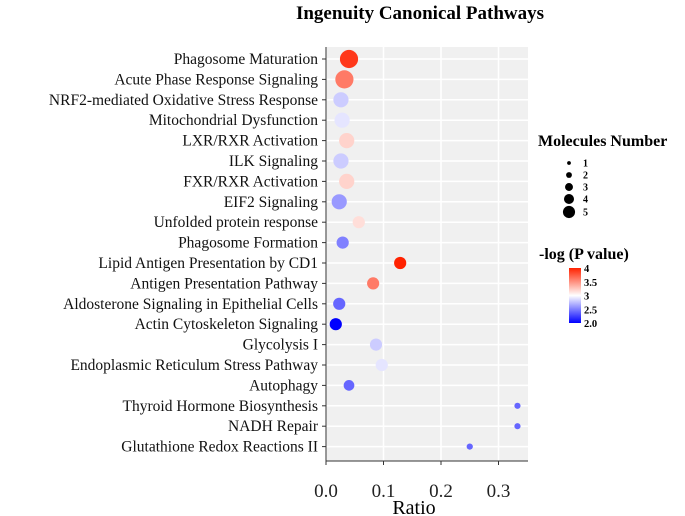 Image resolution: width=685 pixels, height=516 pixels. Describe the element at coordinates (585, 213) in the screenshot. I see `size-legend-label: 5` at that location.